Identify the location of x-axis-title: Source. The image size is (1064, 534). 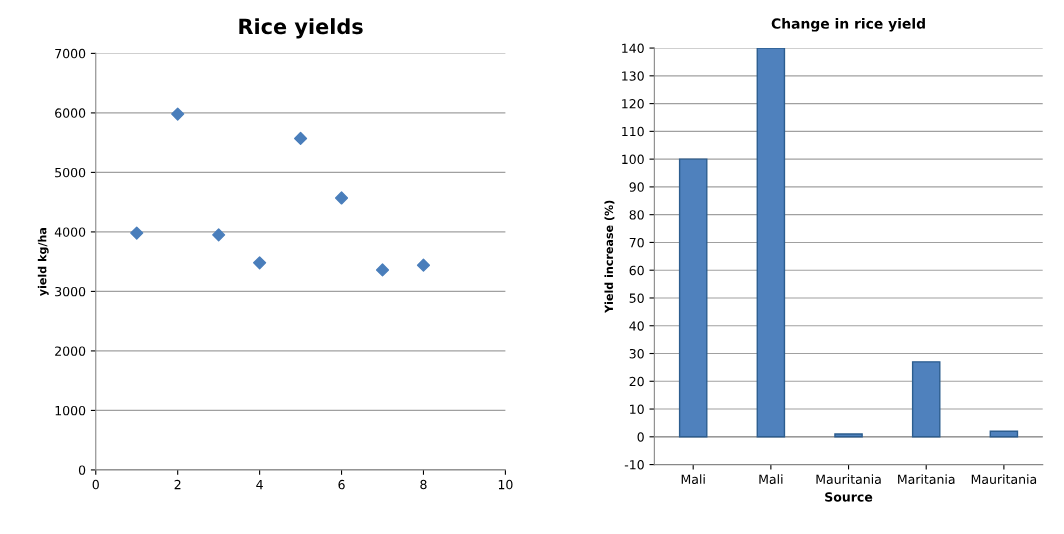
(849, 497).